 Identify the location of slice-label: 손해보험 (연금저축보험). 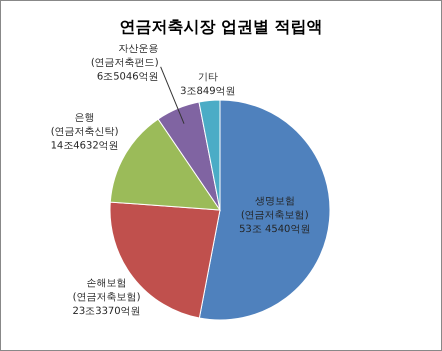
(106, 290).